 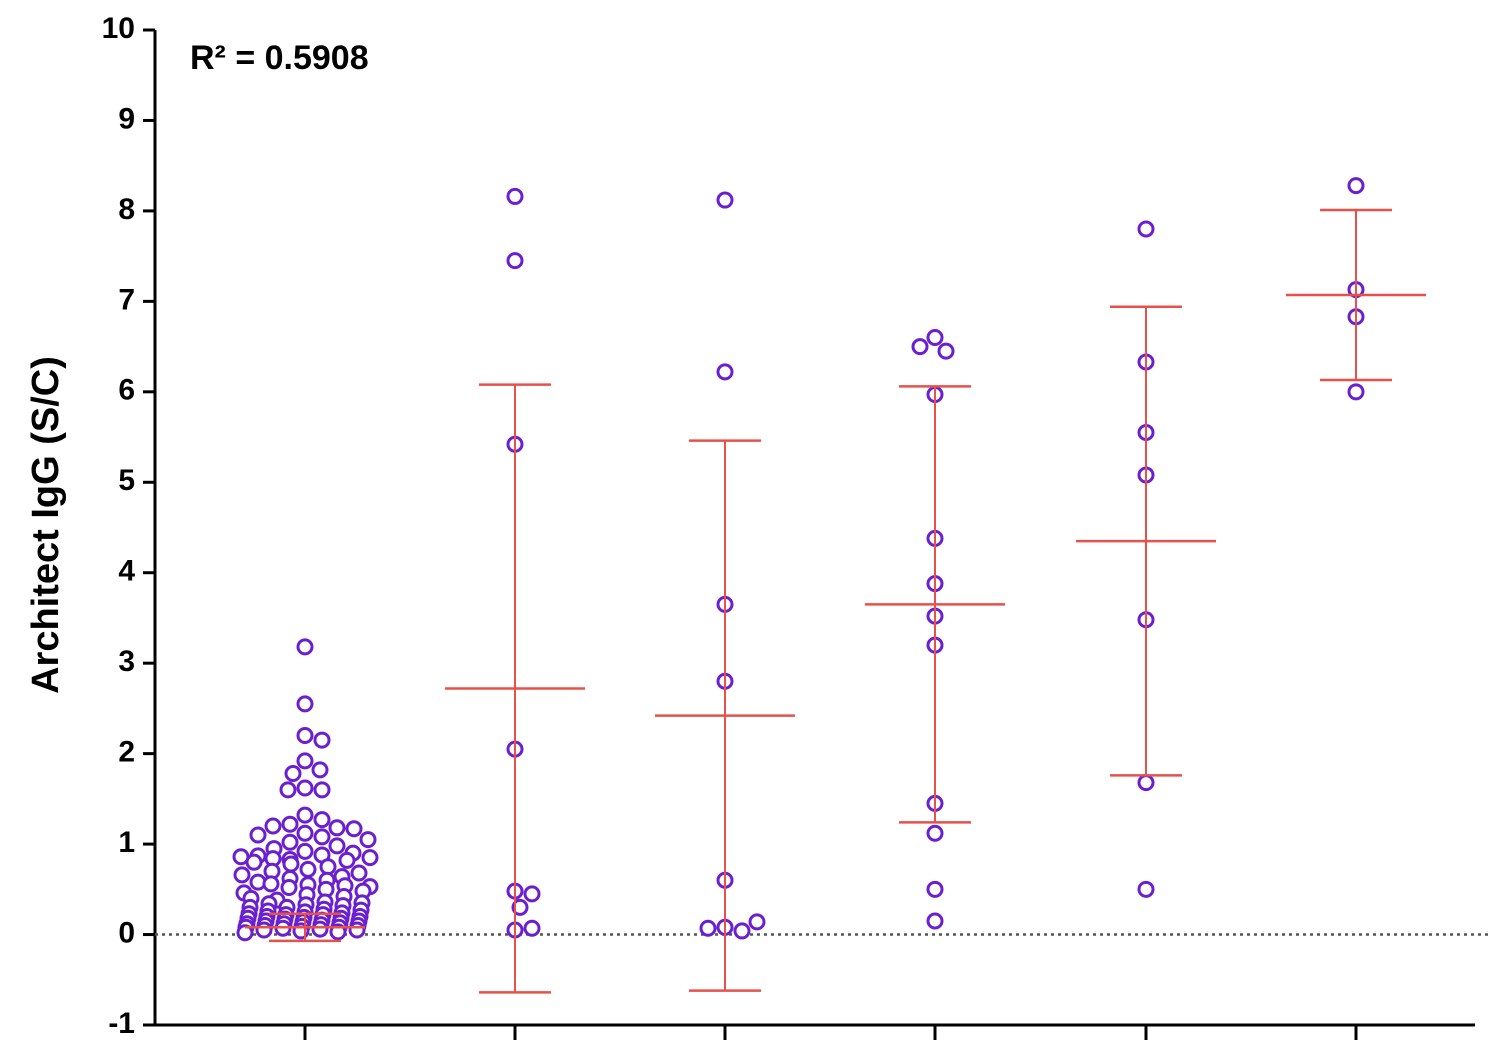 What do you see at coordinates (126, 571) in the screenshot?
I see `y-tick-label: 4` at bounding box center [126, 571].